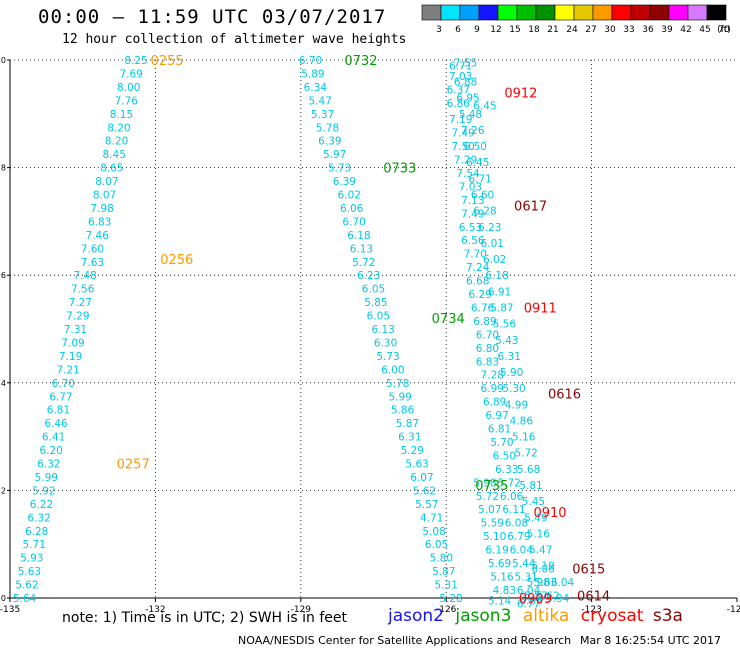 This screenshot has height=650, width=740. Describe the element at coordinates (534, 30) in the screenshot. I see `colorbar-tick-label: 18` at that location.